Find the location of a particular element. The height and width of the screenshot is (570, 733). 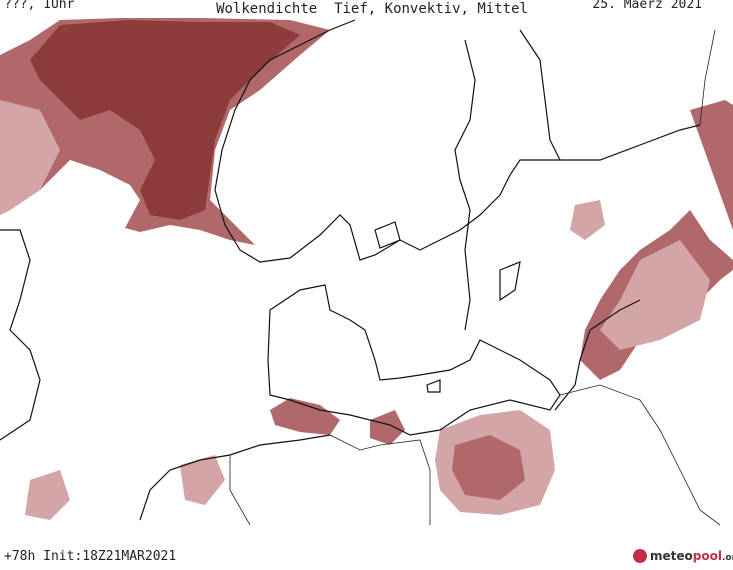

logo-part: meteo is located at coordinates (671, 556).